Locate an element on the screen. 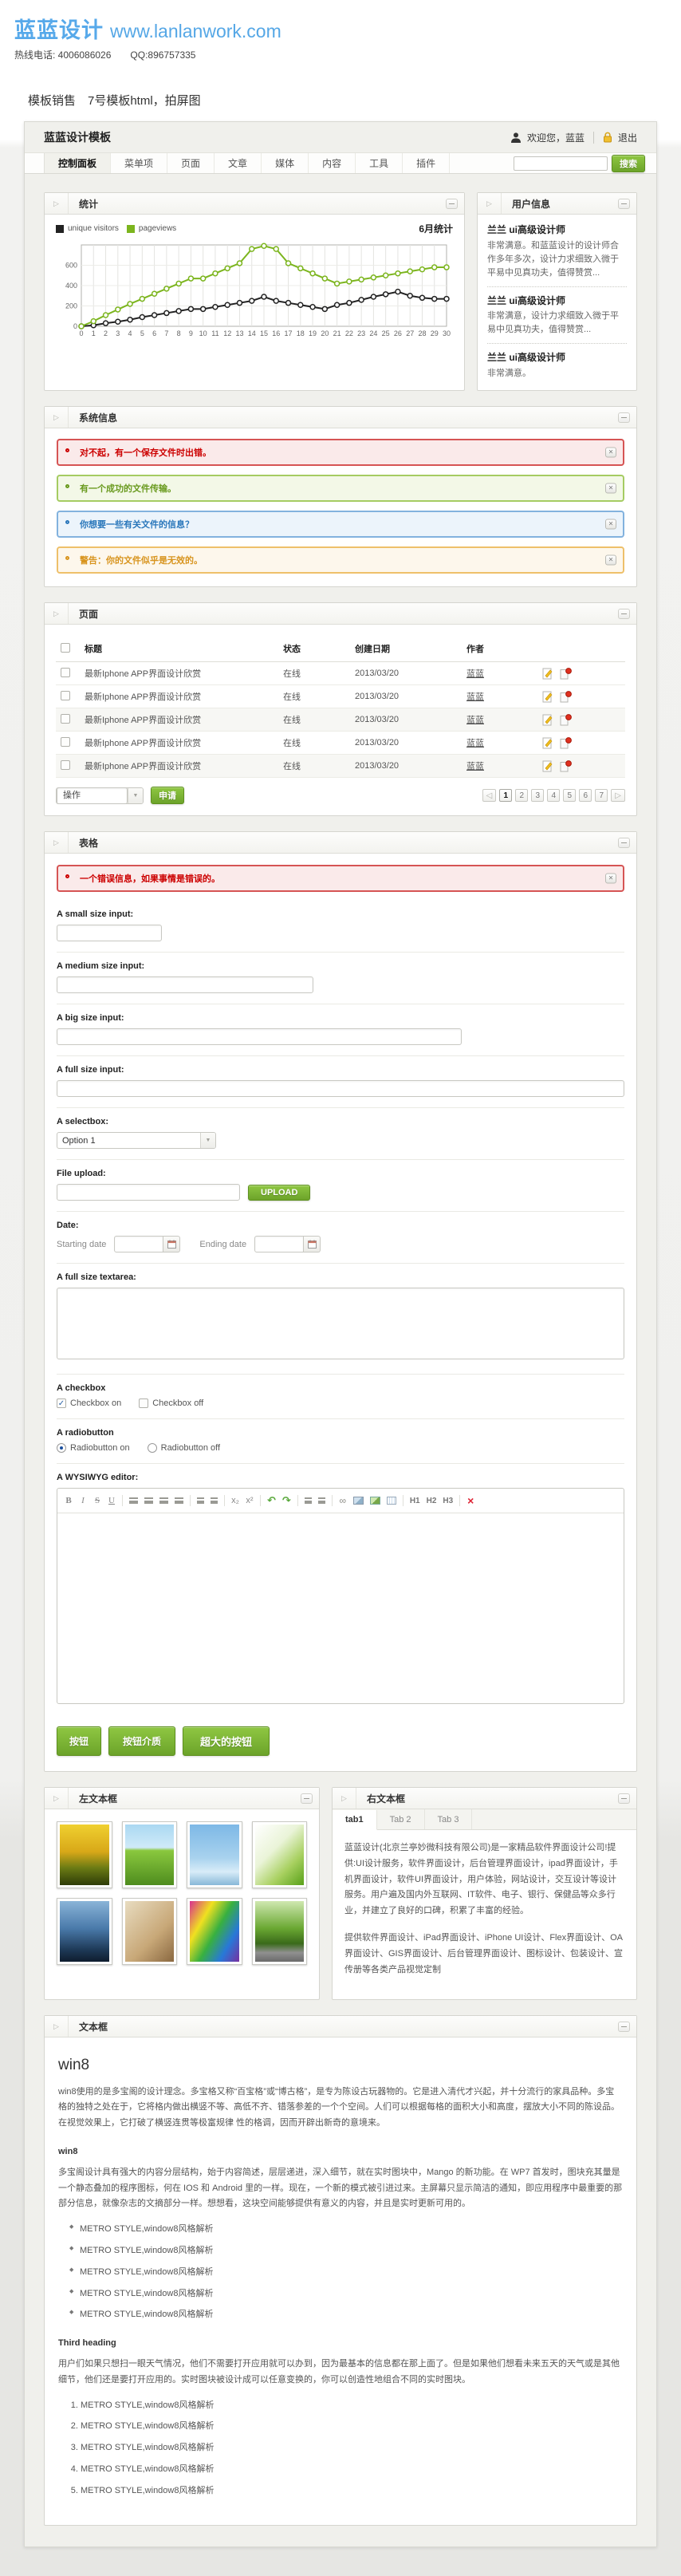 Image resolution: width=681 pixels, height=2576 pixels. pager-prev-icon: ◁ is located at coordinates (489, 796).